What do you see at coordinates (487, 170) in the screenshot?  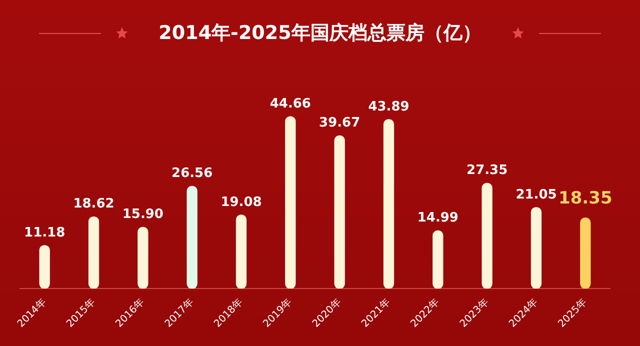 I see `data-label: 27.35` at bounding box center [487, 170].